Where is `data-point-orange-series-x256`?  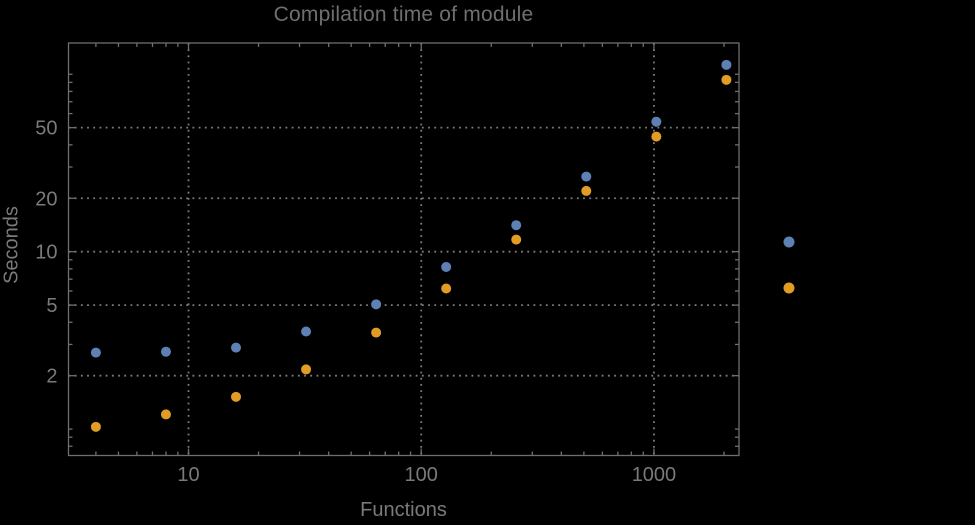 data-point-orange-series-x256 is located at coordinates (516, 239).